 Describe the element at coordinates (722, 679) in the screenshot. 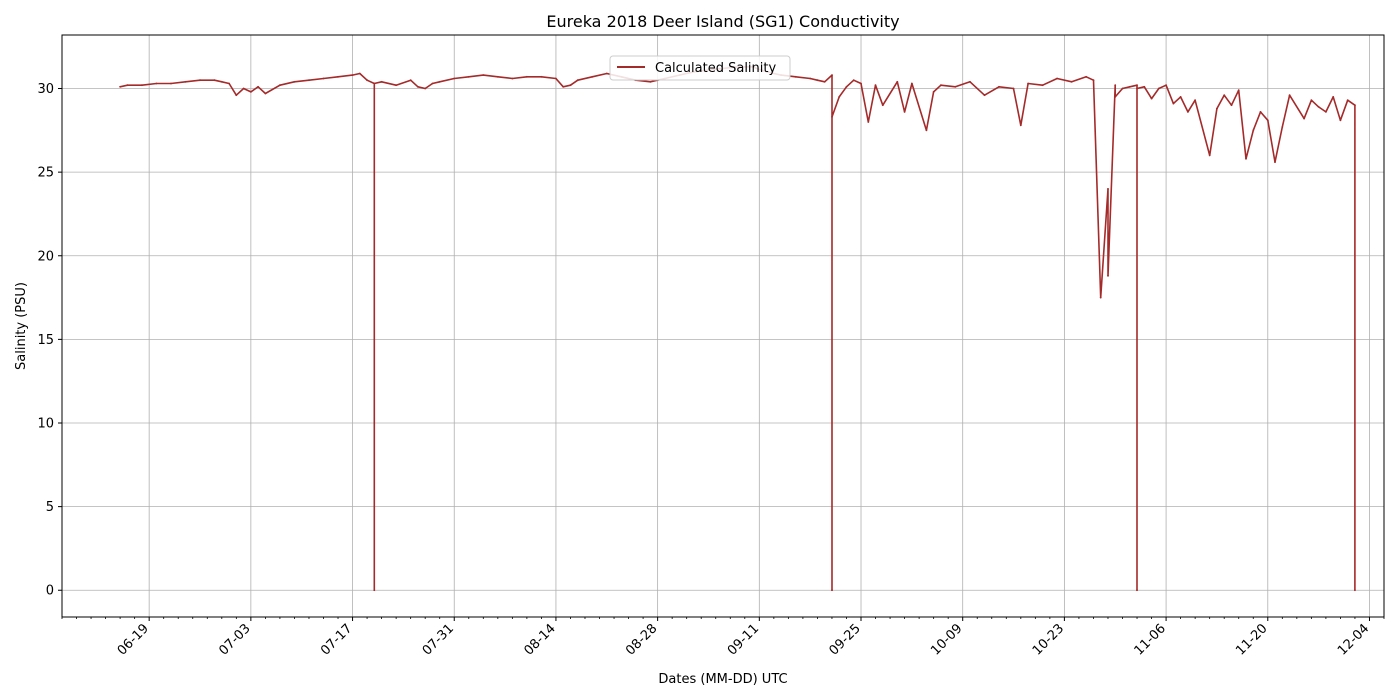

I see `x-axis-title: Dates (MM-DD) UTC` at that location.